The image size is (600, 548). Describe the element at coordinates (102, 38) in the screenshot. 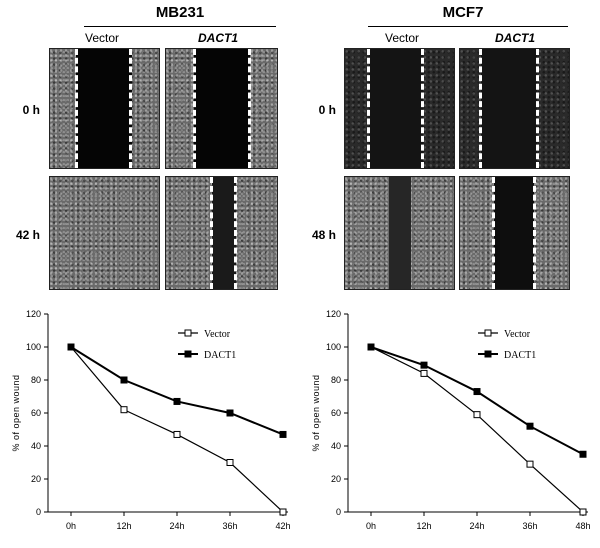

I see `condition-label-vector-mb231: Vector` at that location.